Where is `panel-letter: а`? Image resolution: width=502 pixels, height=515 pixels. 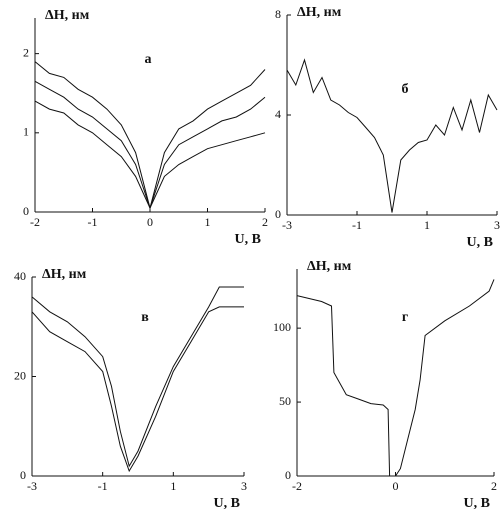 panel-letter: а is located at coordinates (148, 59).